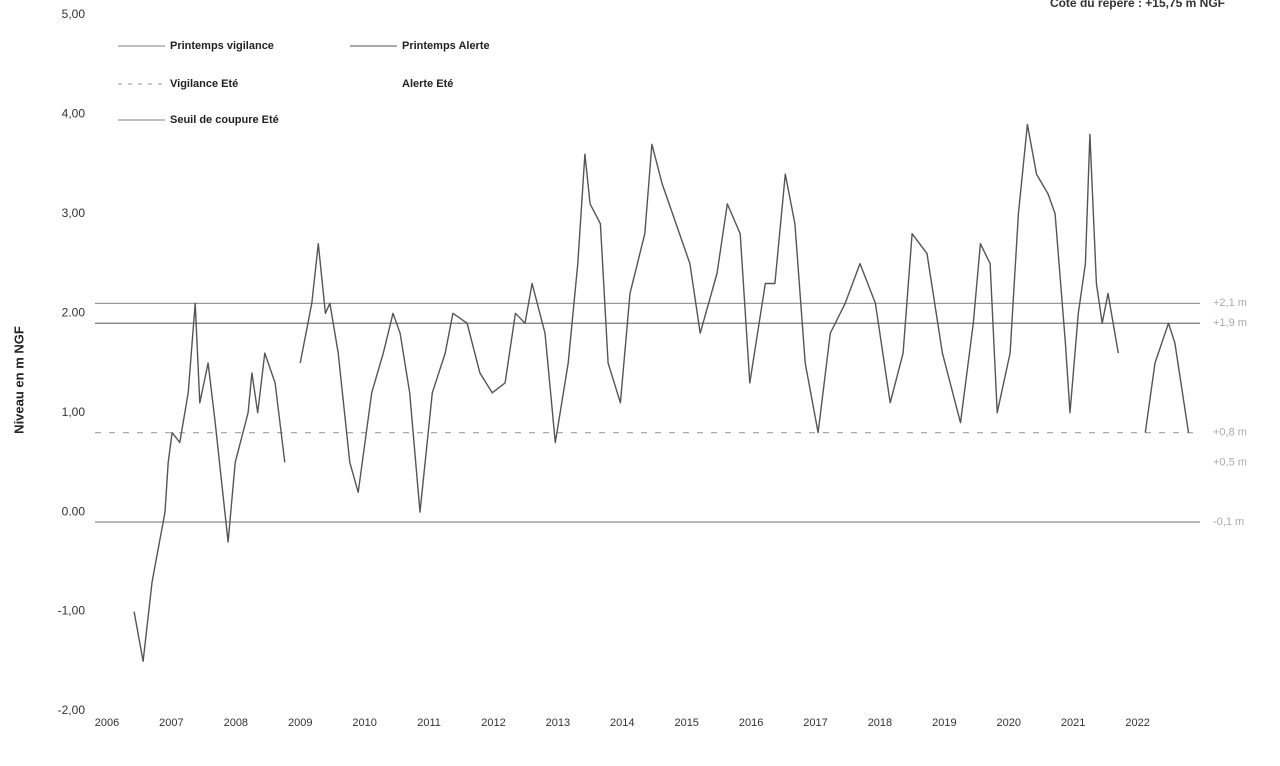  Describe the element at coordinates (72, 611) in the screenshot. I see `y-tick-label: -1,00` at that location.